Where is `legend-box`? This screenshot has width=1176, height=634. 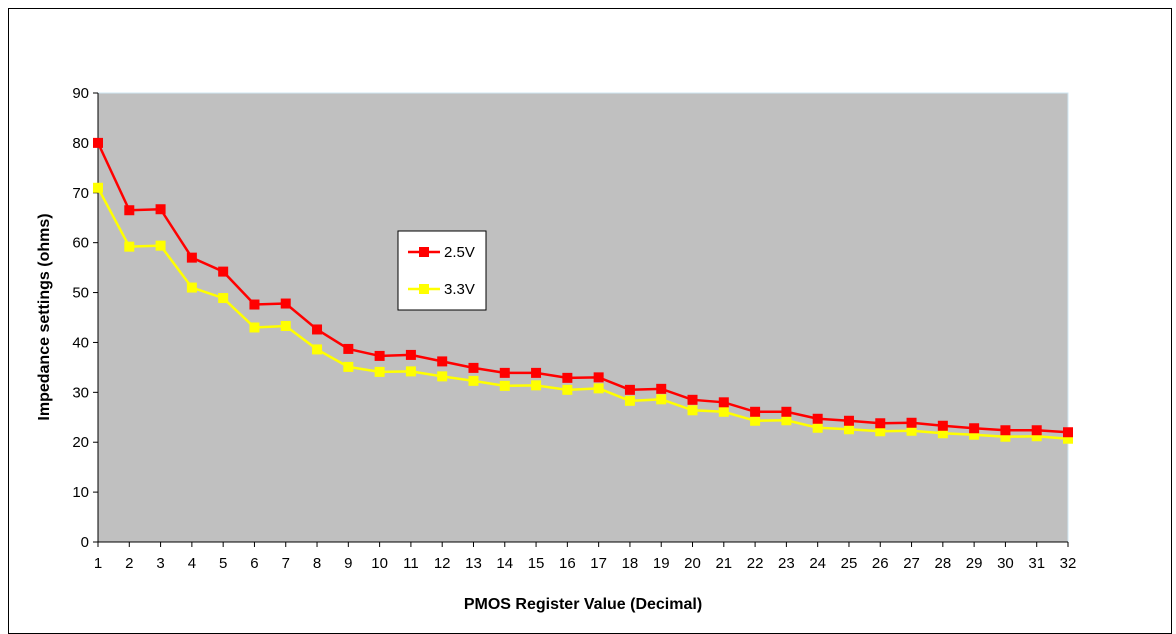 legend-box is located at coordinates (442, 270).